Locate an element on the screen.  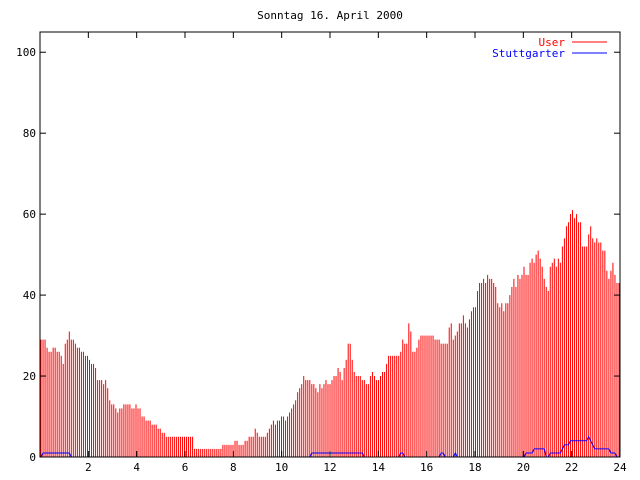
y-tick-label: 20 is located at coordinates (29, 376).